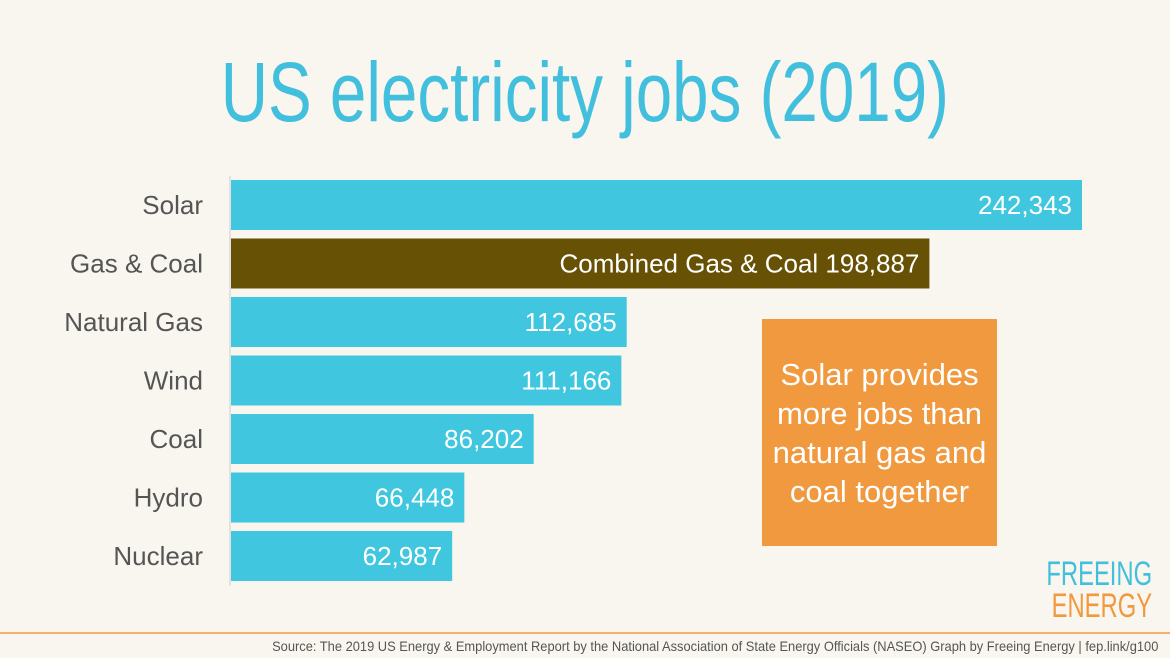 This screenshot has width=1170, height=658. Describe the element at coordinates (415, 498) in the screenshot. I see `data-label: 66,448` at that location.